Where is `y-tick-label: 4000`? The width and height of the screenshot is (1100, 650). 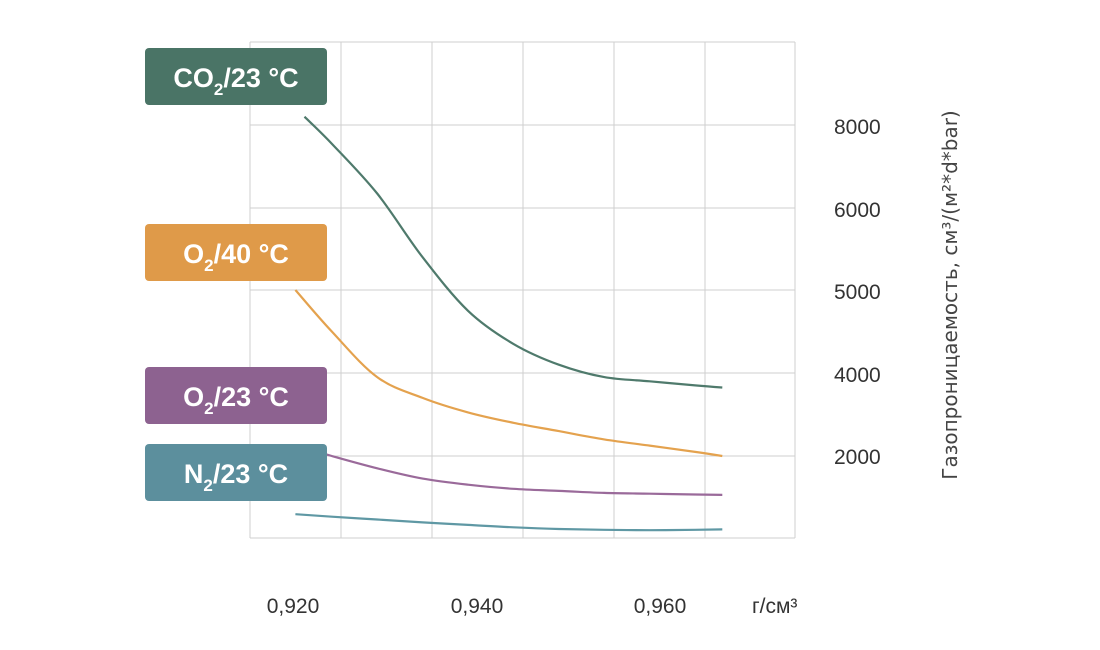 y-tick-label: 4000 is located at coordinates (857, 375).